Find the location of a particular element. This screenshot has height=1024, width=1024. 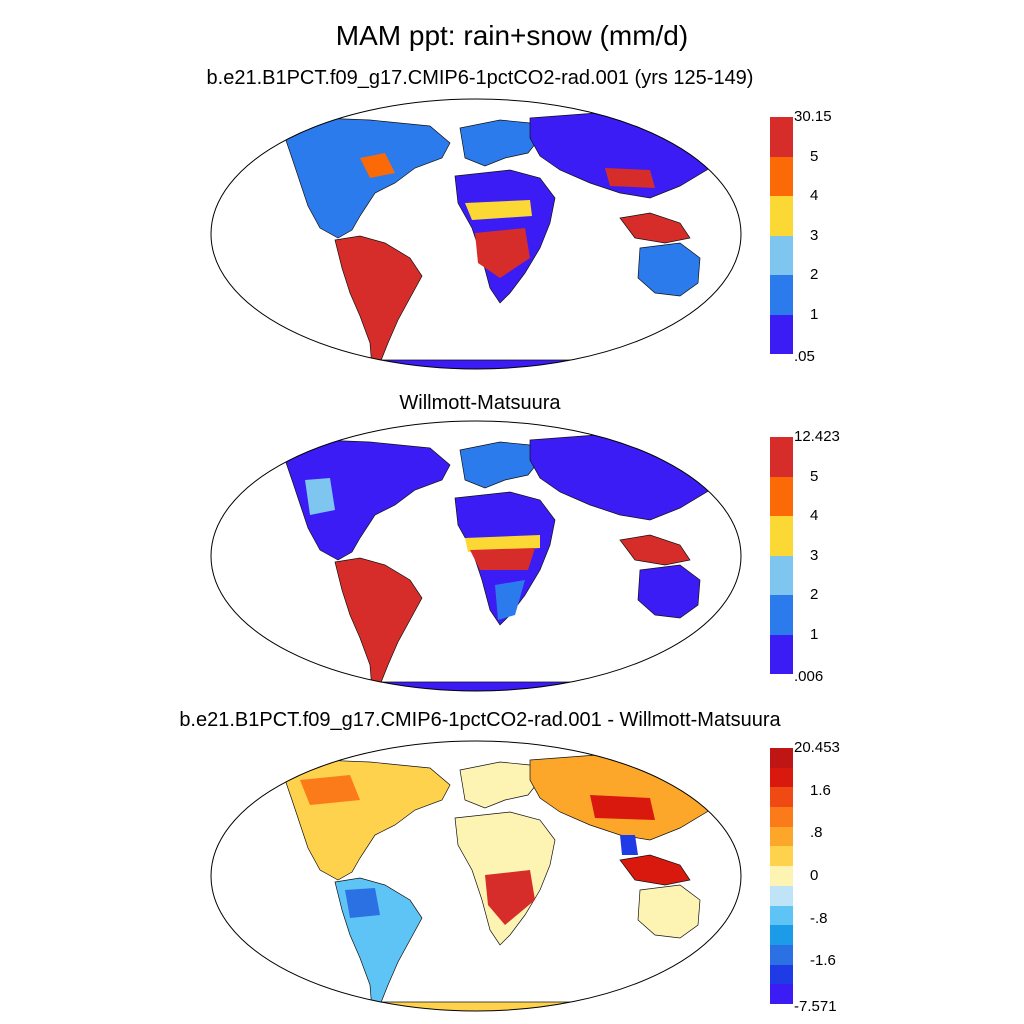

colorbar-label: 30.15 is located at coordinates (813, 116).